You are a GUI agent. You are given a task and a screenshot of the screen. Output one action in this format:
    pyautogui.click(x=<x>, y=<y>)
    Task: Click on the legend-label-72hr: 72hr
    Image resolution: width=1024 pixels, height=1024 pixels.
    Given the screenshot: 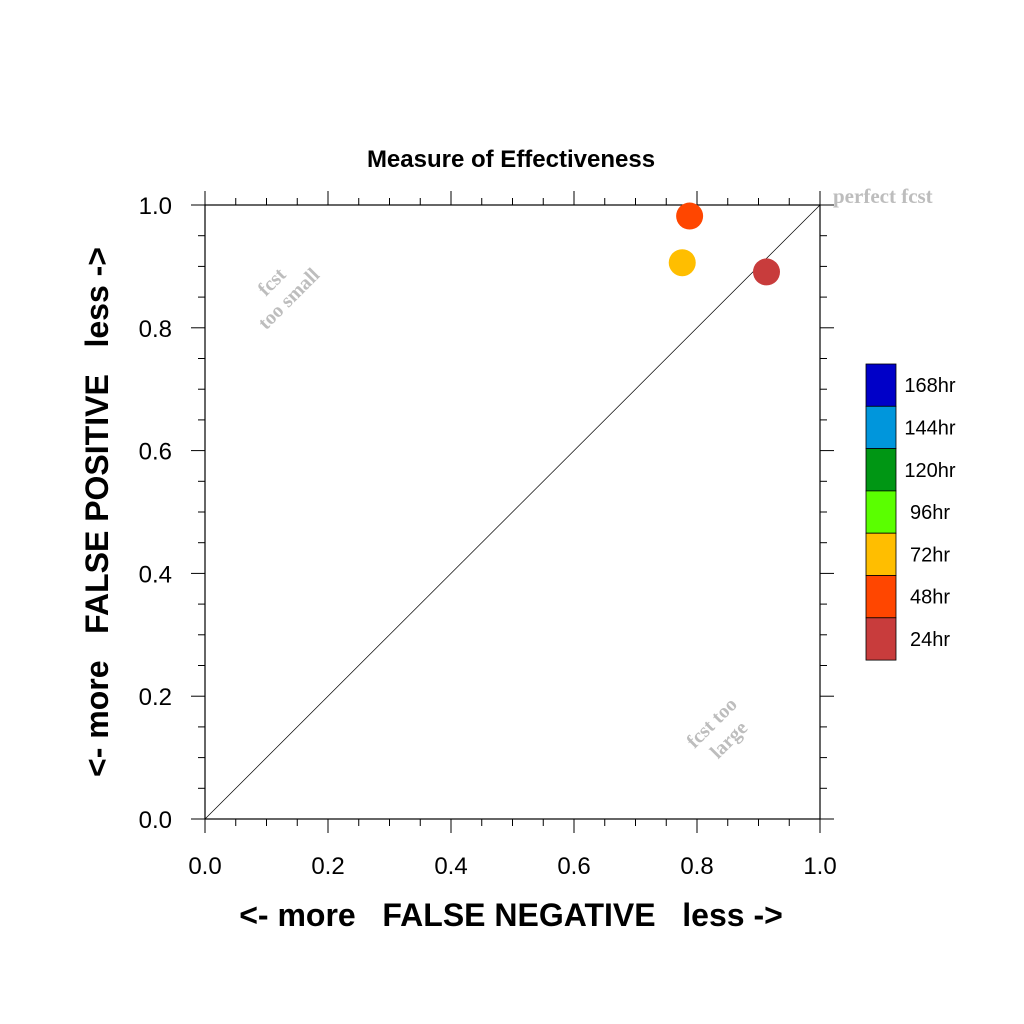 What is the action you would take?
    pyautogui.click(x=930, y=555)
    